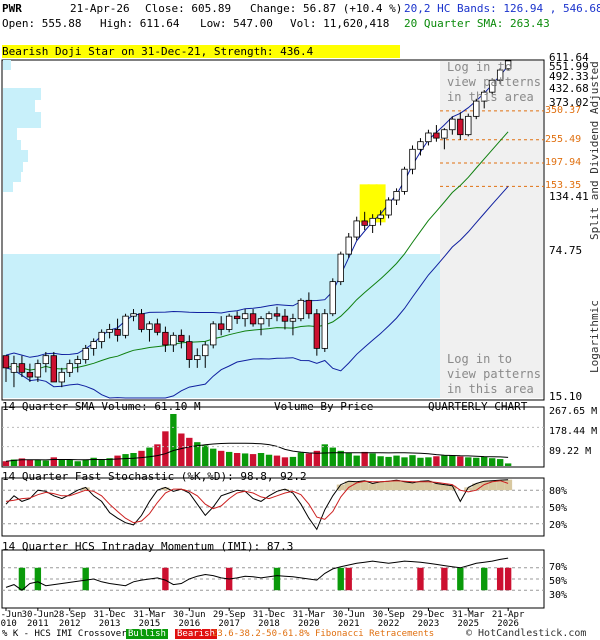  What do you see at coordinates (558, 525) in the screenshot?
I see `stoch-tick: 20%` at bounding box center [558, 525].